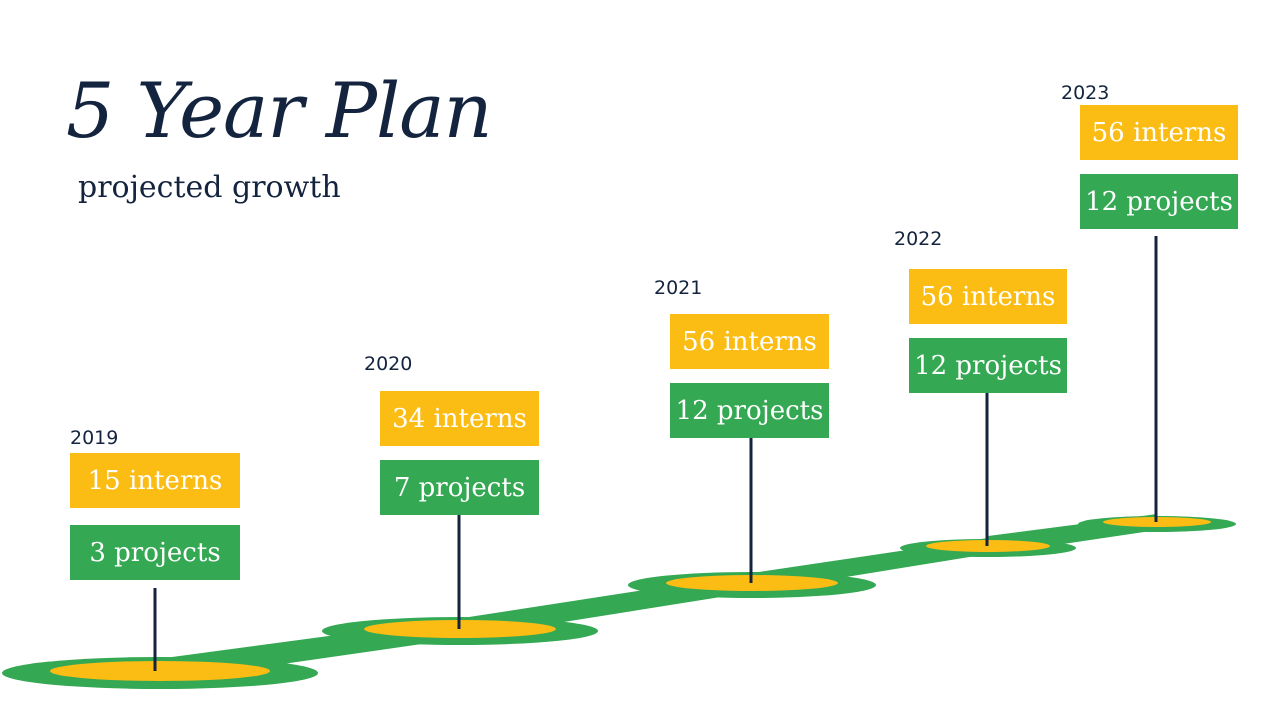 Image resolution: width=1280 pixels, height=720 pixels. I want to click on milestone-year-2023: 2023, so click(1085, 93).